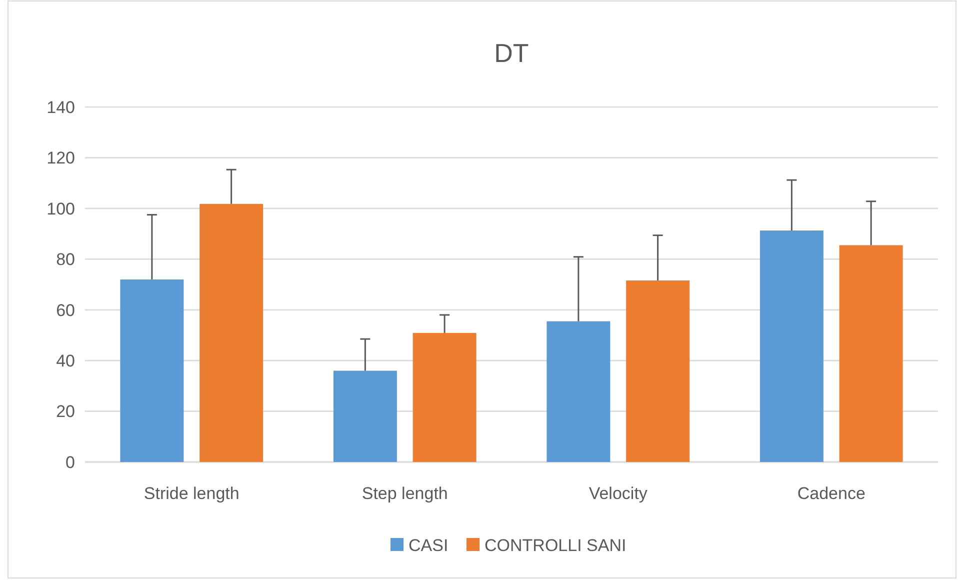  I want to click on y-tick-label: 0, so click(70, 462).